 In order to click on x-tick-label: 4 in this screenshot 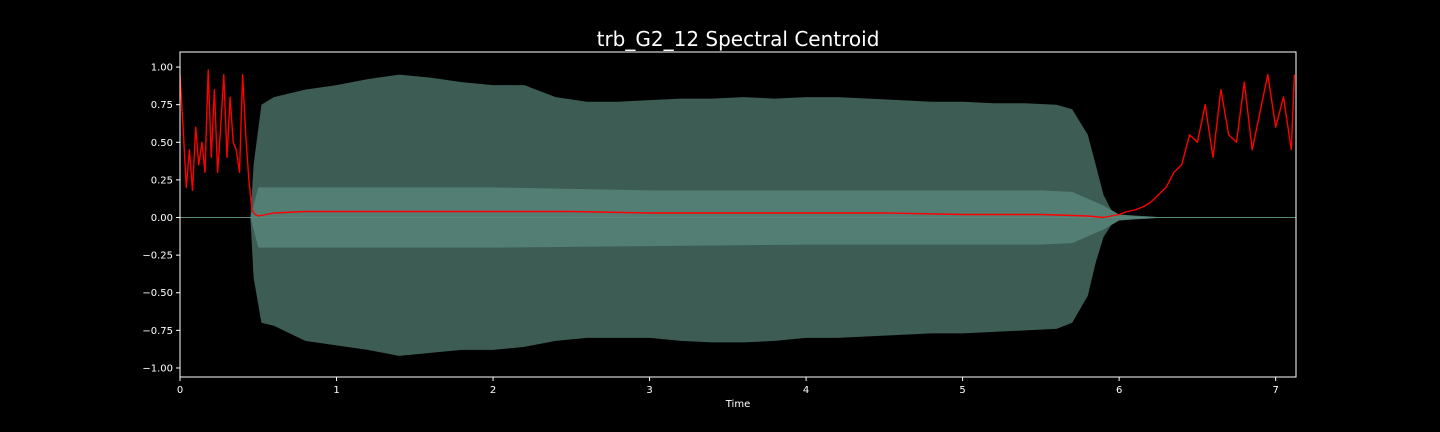, I will do `click(806, 390)`.